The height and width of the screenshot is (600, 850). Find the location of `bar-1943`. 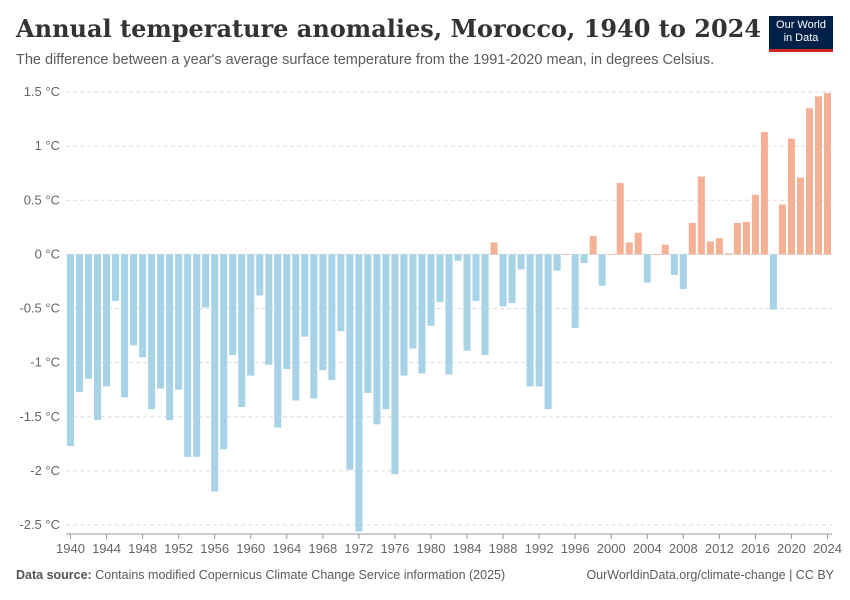

bar-1943 is located at coordinates (98, 337).